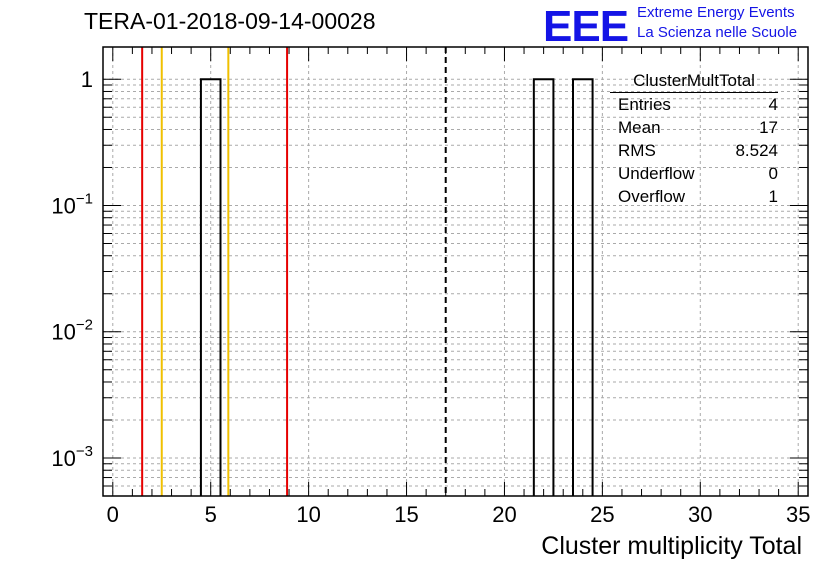 This screenshot has width=836, height=572. What do you see at coordinates (671, 546) in the screenshot?
I see `x-axis-label: Cluster multiplicity Total` at bounding box center [671, 546].